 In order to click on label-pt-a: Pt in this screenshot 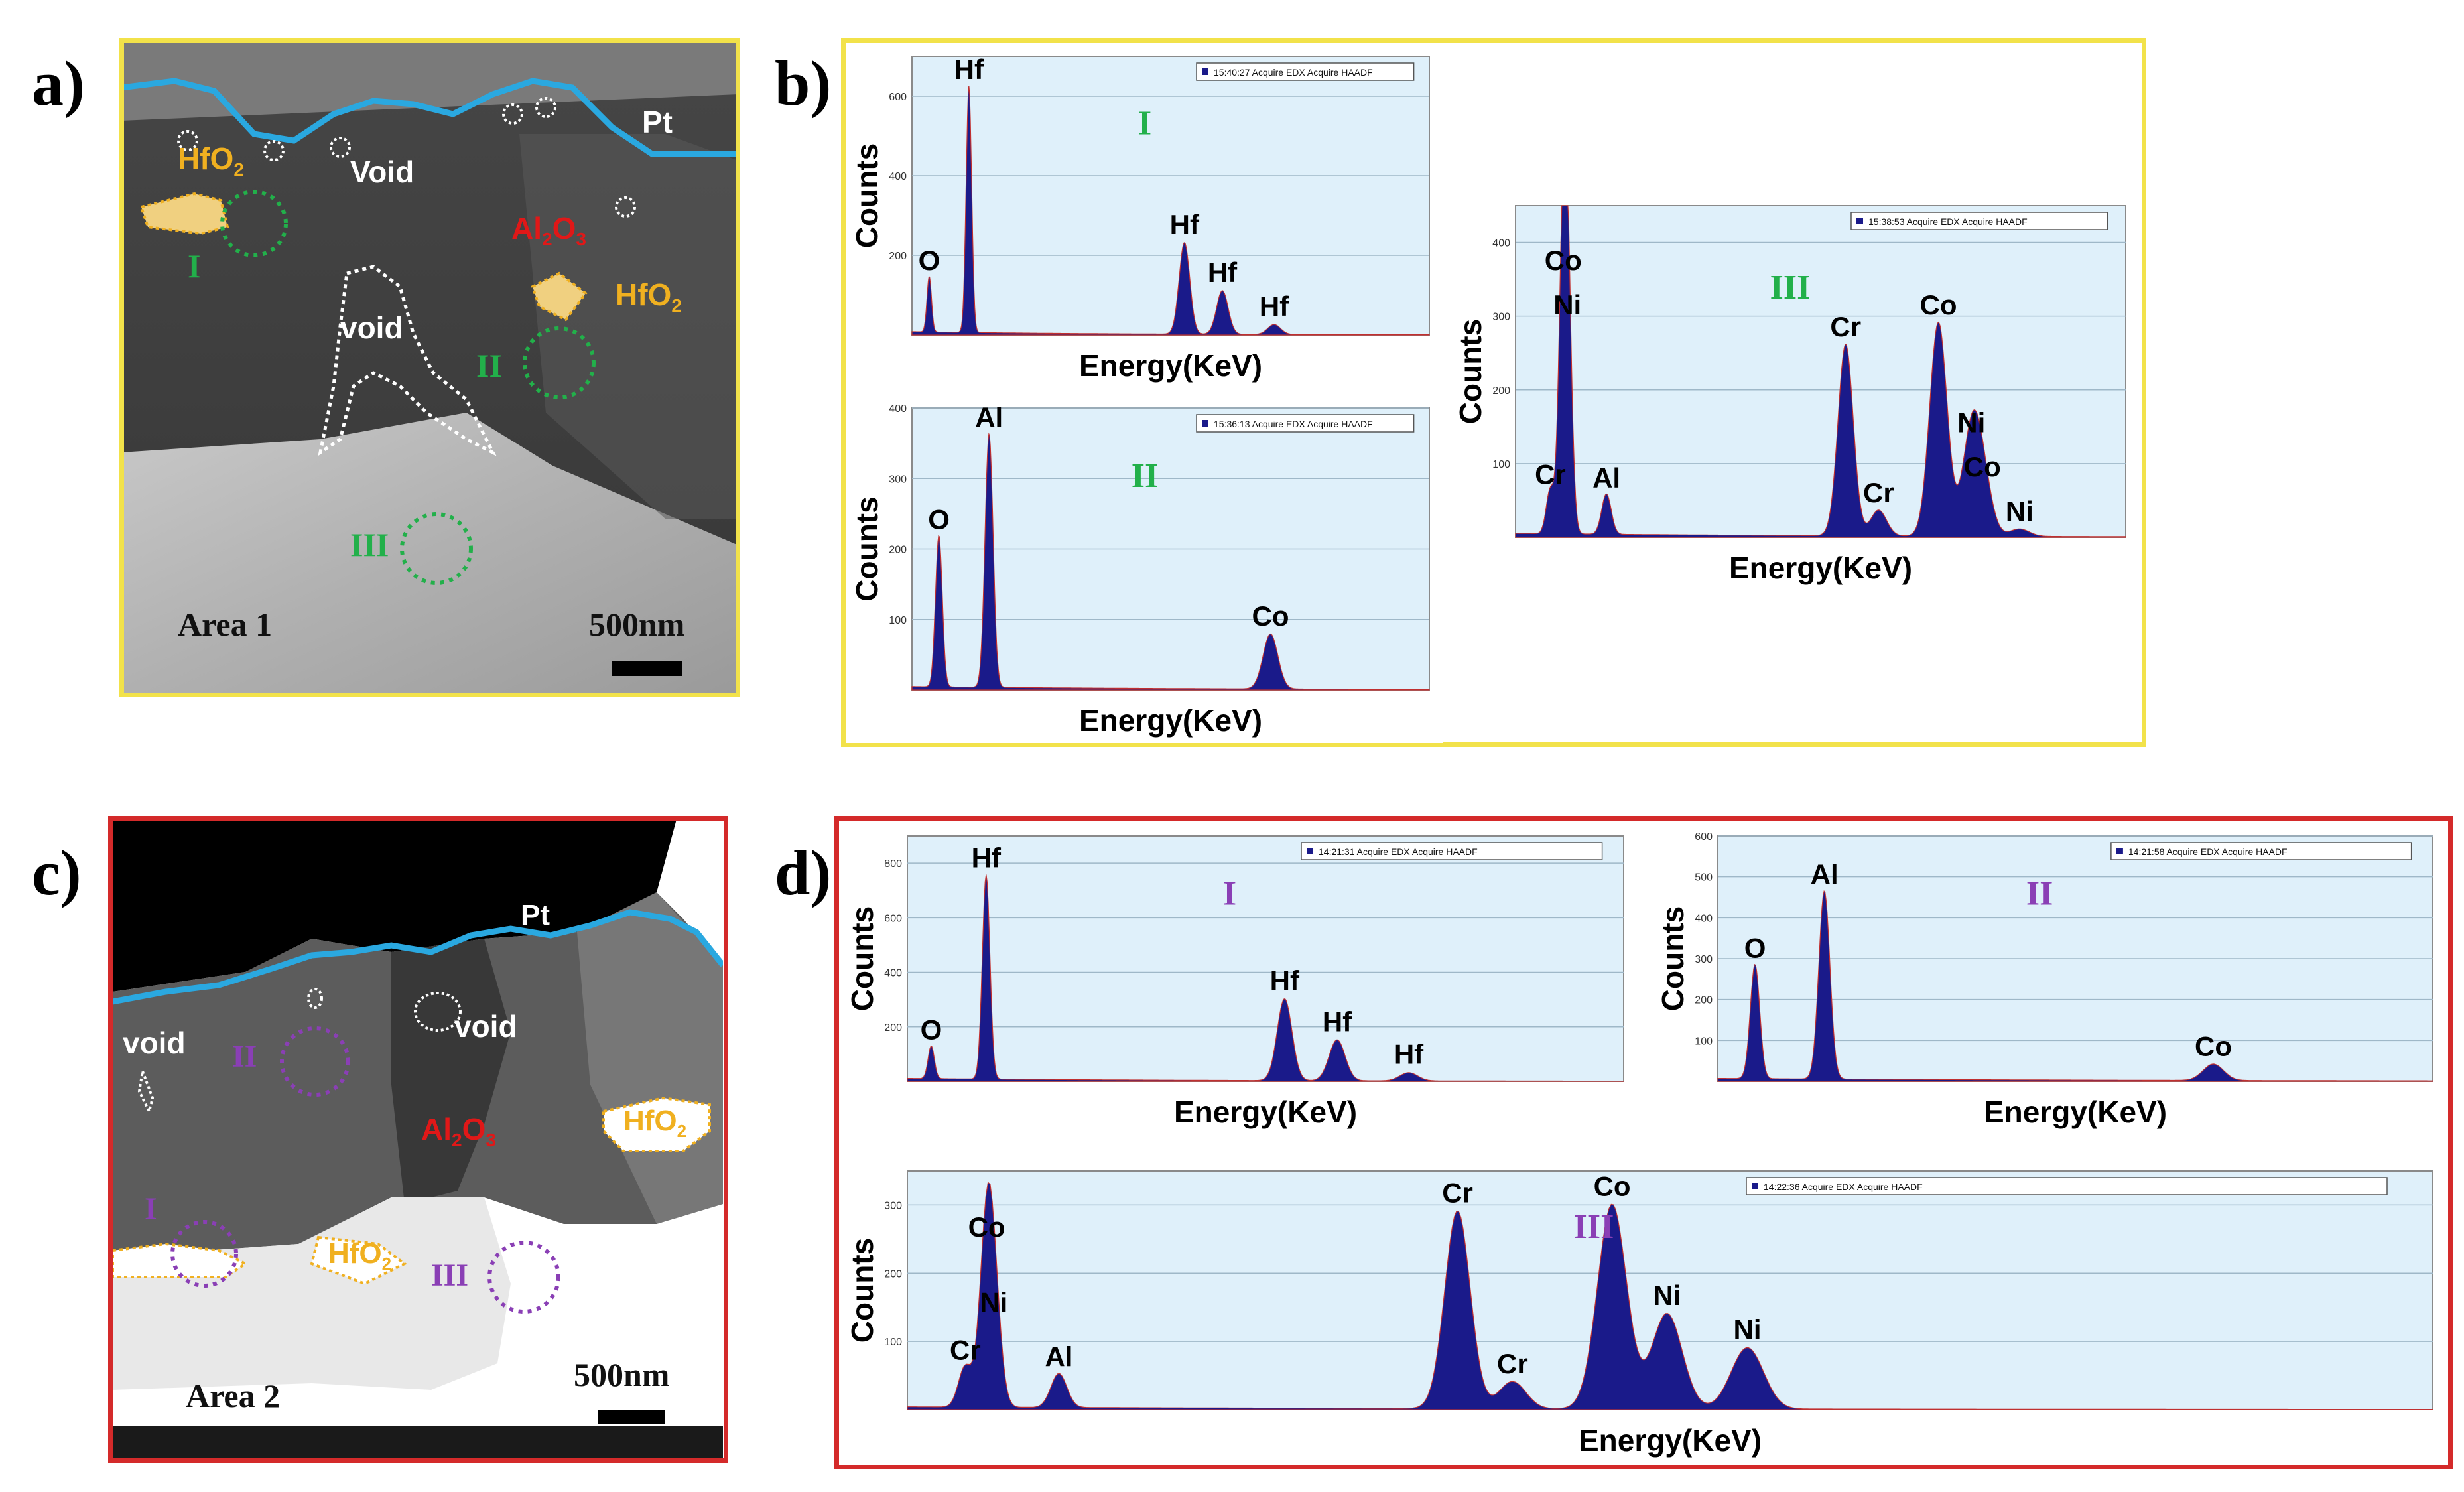, I will do `click(657, 122)`.